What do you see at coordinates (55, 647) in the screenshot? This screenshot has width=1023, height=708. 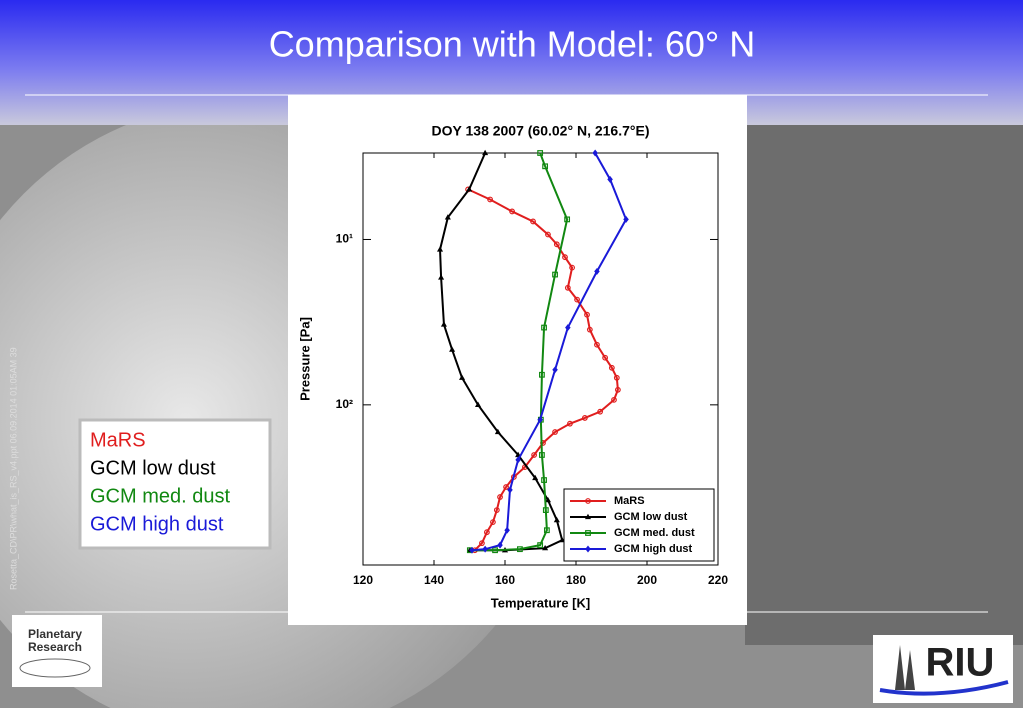 I see `logo-left-text: Research` at bounding box center [55, 647].